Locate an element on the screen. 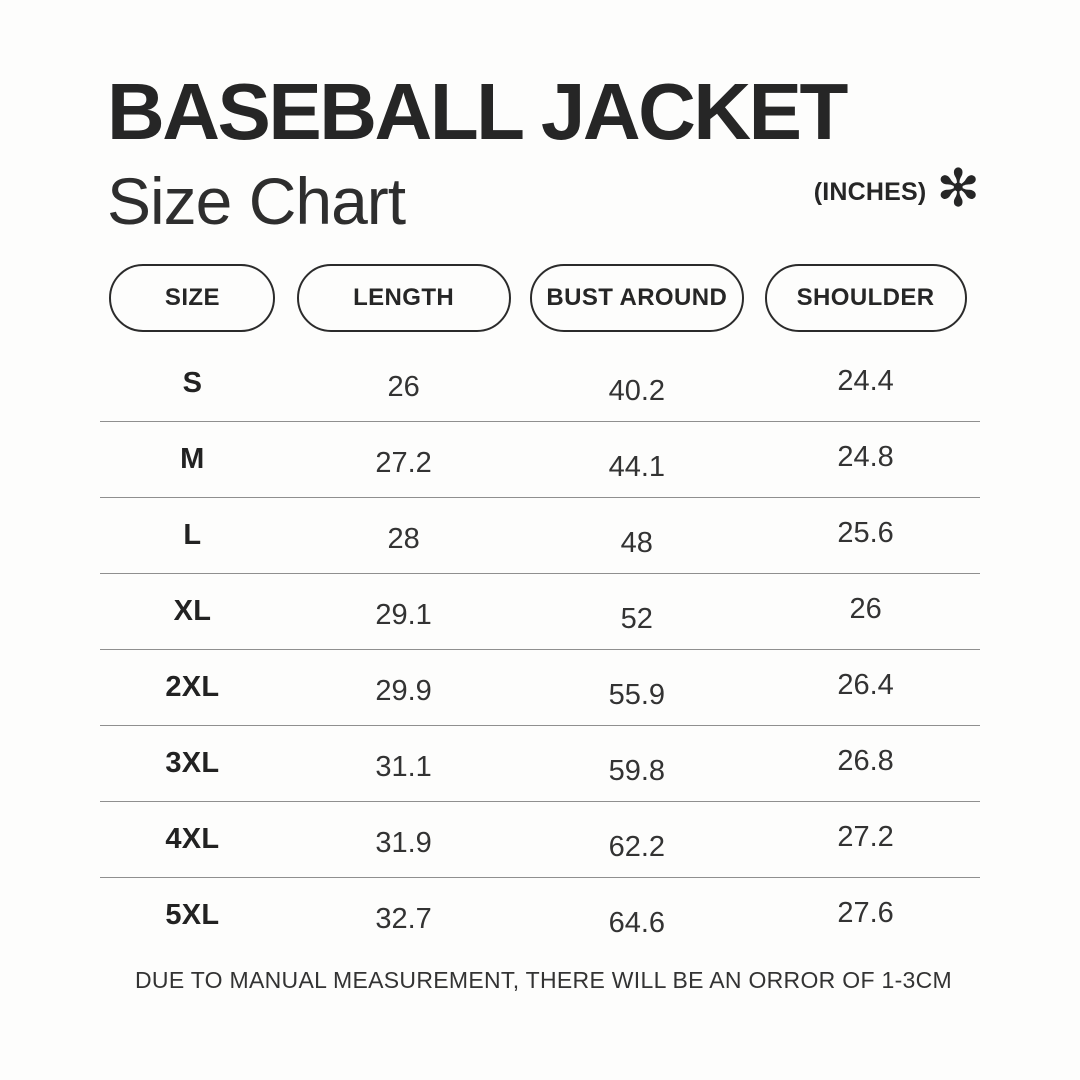  length-cell: 27.2 is located at coordinates (403, 463).